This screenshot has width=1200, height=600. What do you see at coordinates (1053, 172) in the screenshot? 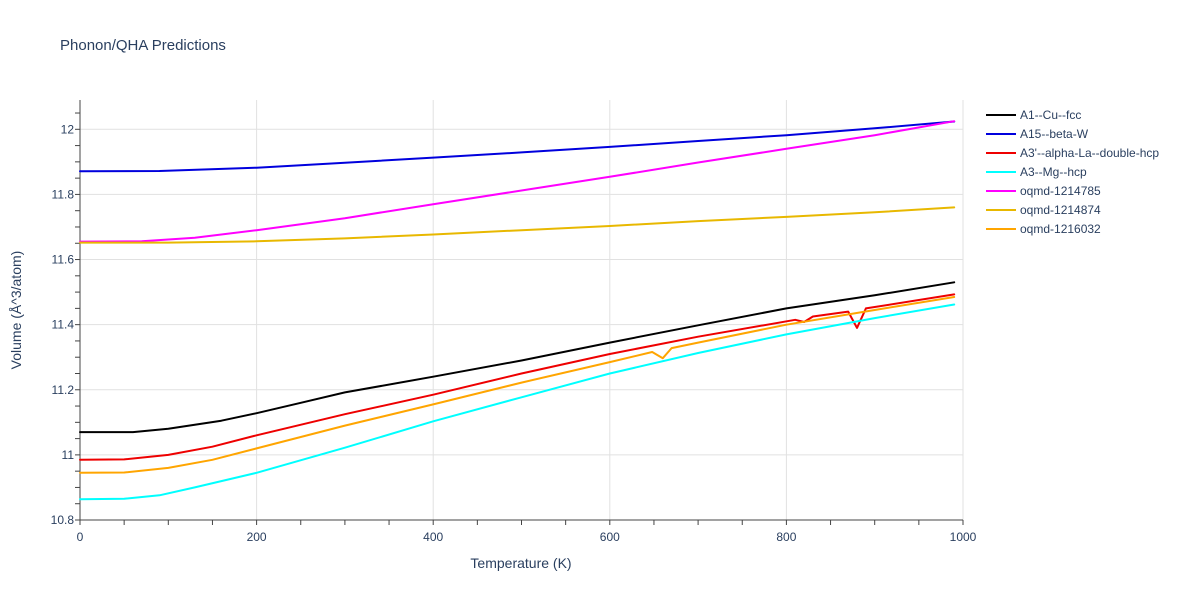
I see `legend-label: A3--Mg--hcp` at bounding box center [1053, 172].